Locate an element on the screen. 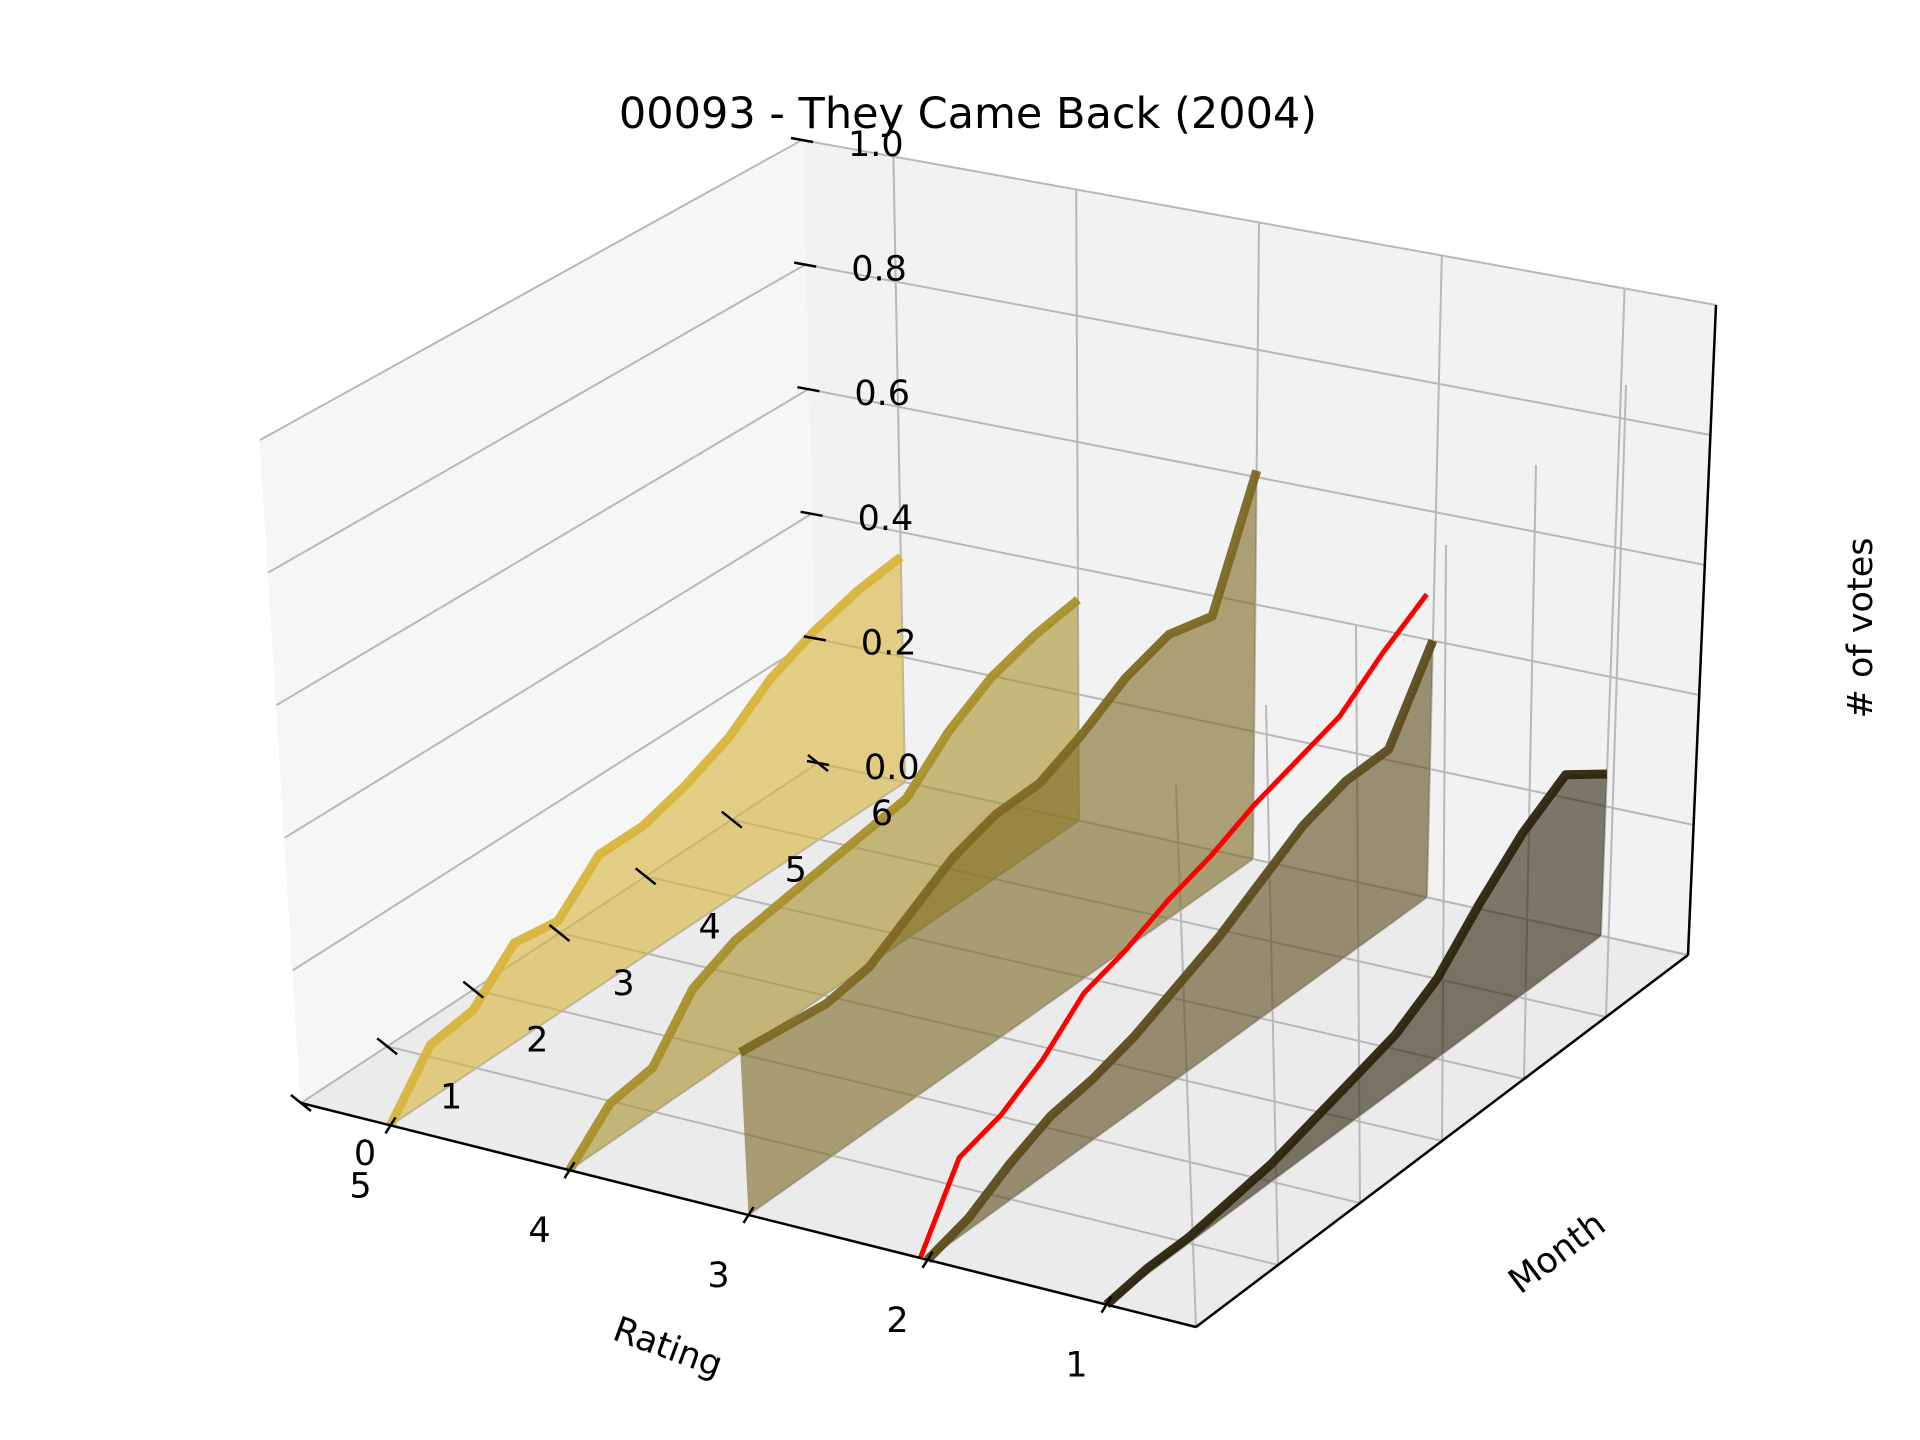 Image resolution: width=1920 pixels, height=1440 pixels. z-tick-0.2 is located at coordinates (815, 638).